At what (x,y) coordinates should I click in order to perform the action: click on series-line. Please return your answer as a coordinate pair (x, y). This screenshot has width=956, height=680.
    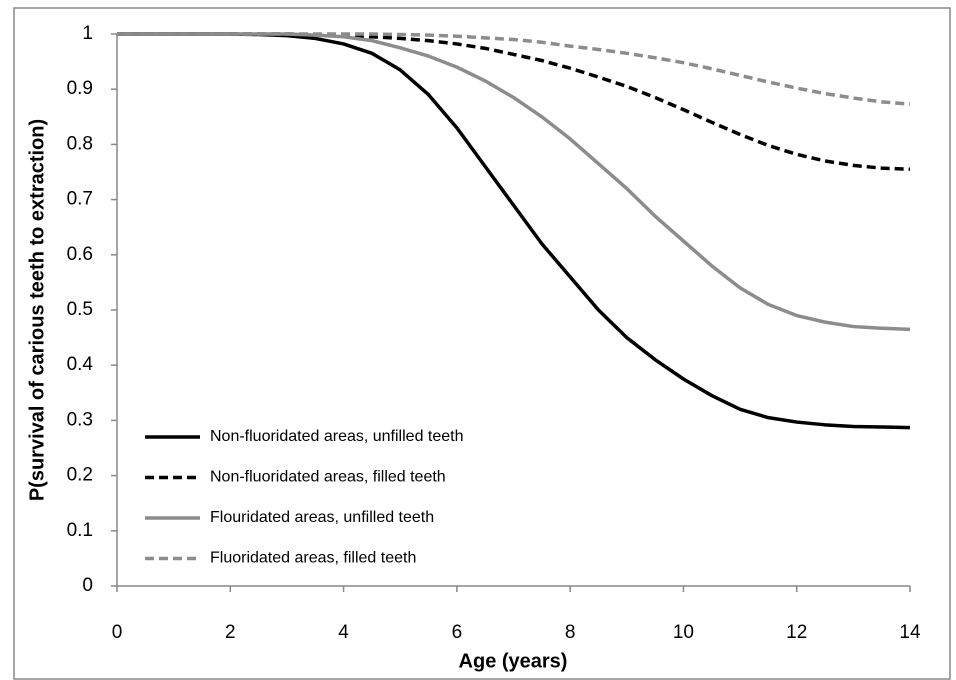
    Looking at the image, I should click on (514, 69).